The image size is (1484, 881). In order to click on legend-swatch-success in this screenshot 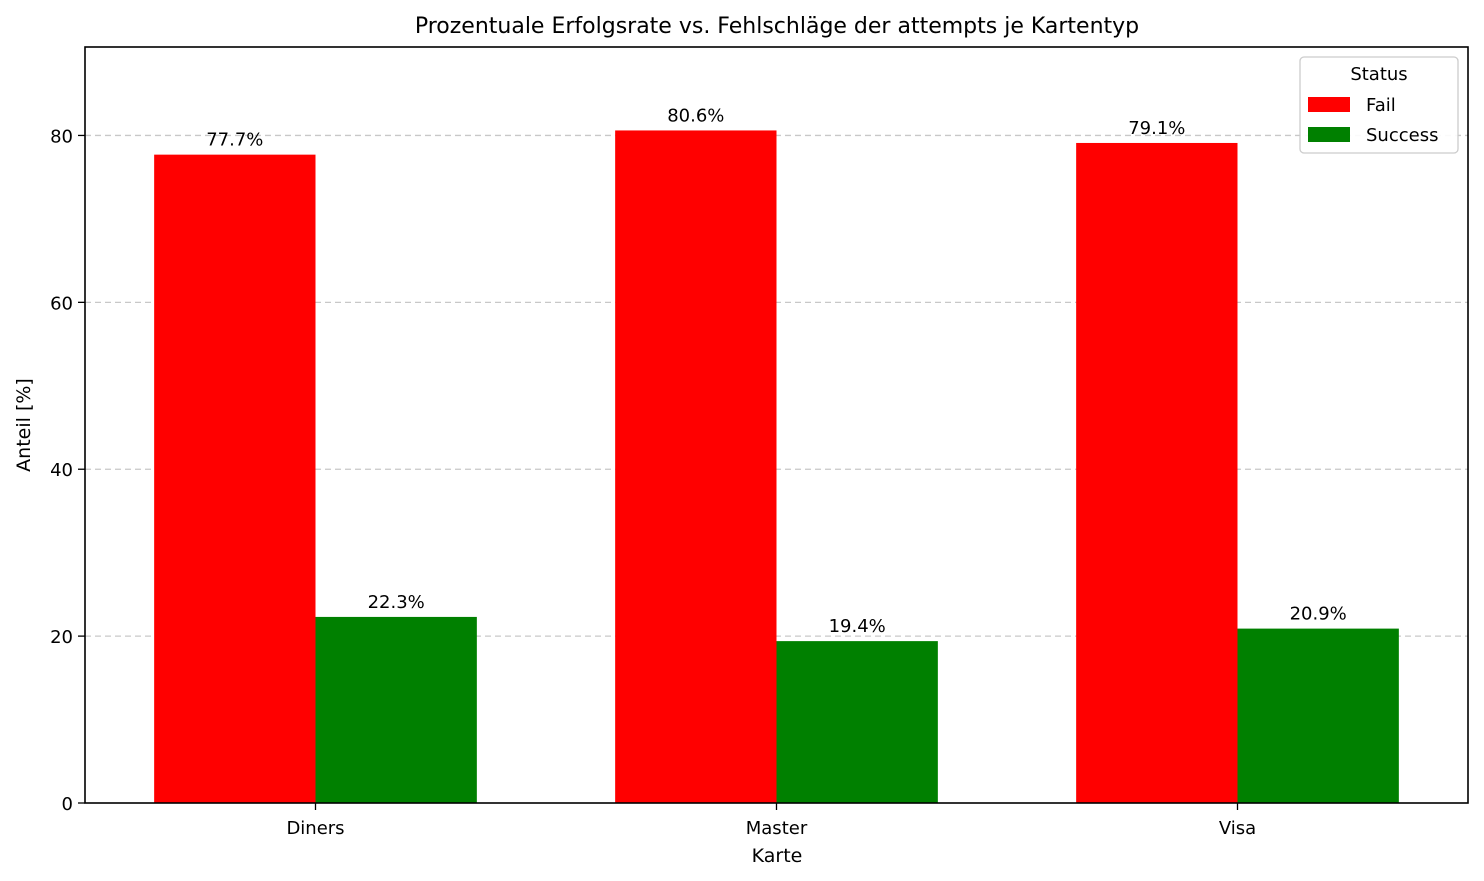, I will do `click(1329, 134)`.